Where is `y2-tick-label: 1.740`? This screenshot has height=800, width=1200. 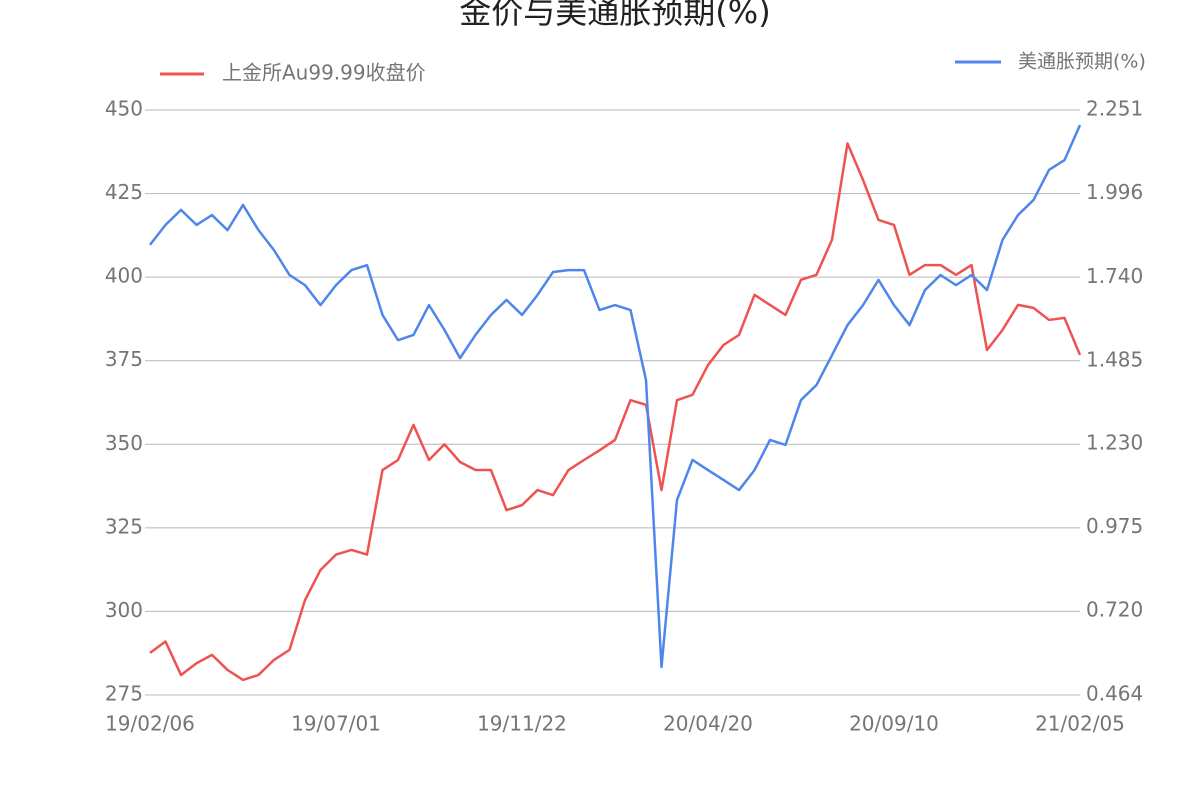
y2-tick-label: 1.740 is located at coordinates (1114, 276).